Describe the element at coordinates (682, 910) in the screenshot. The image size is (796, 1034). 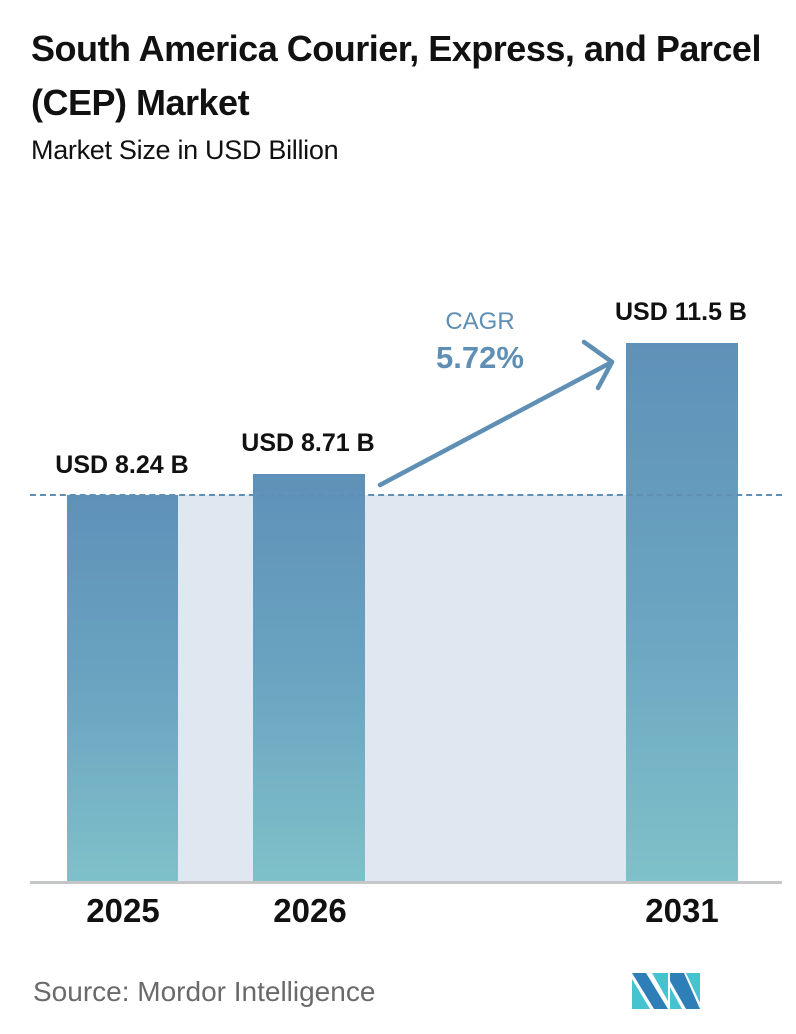
I see `x-label-2031: 2031` at that location.